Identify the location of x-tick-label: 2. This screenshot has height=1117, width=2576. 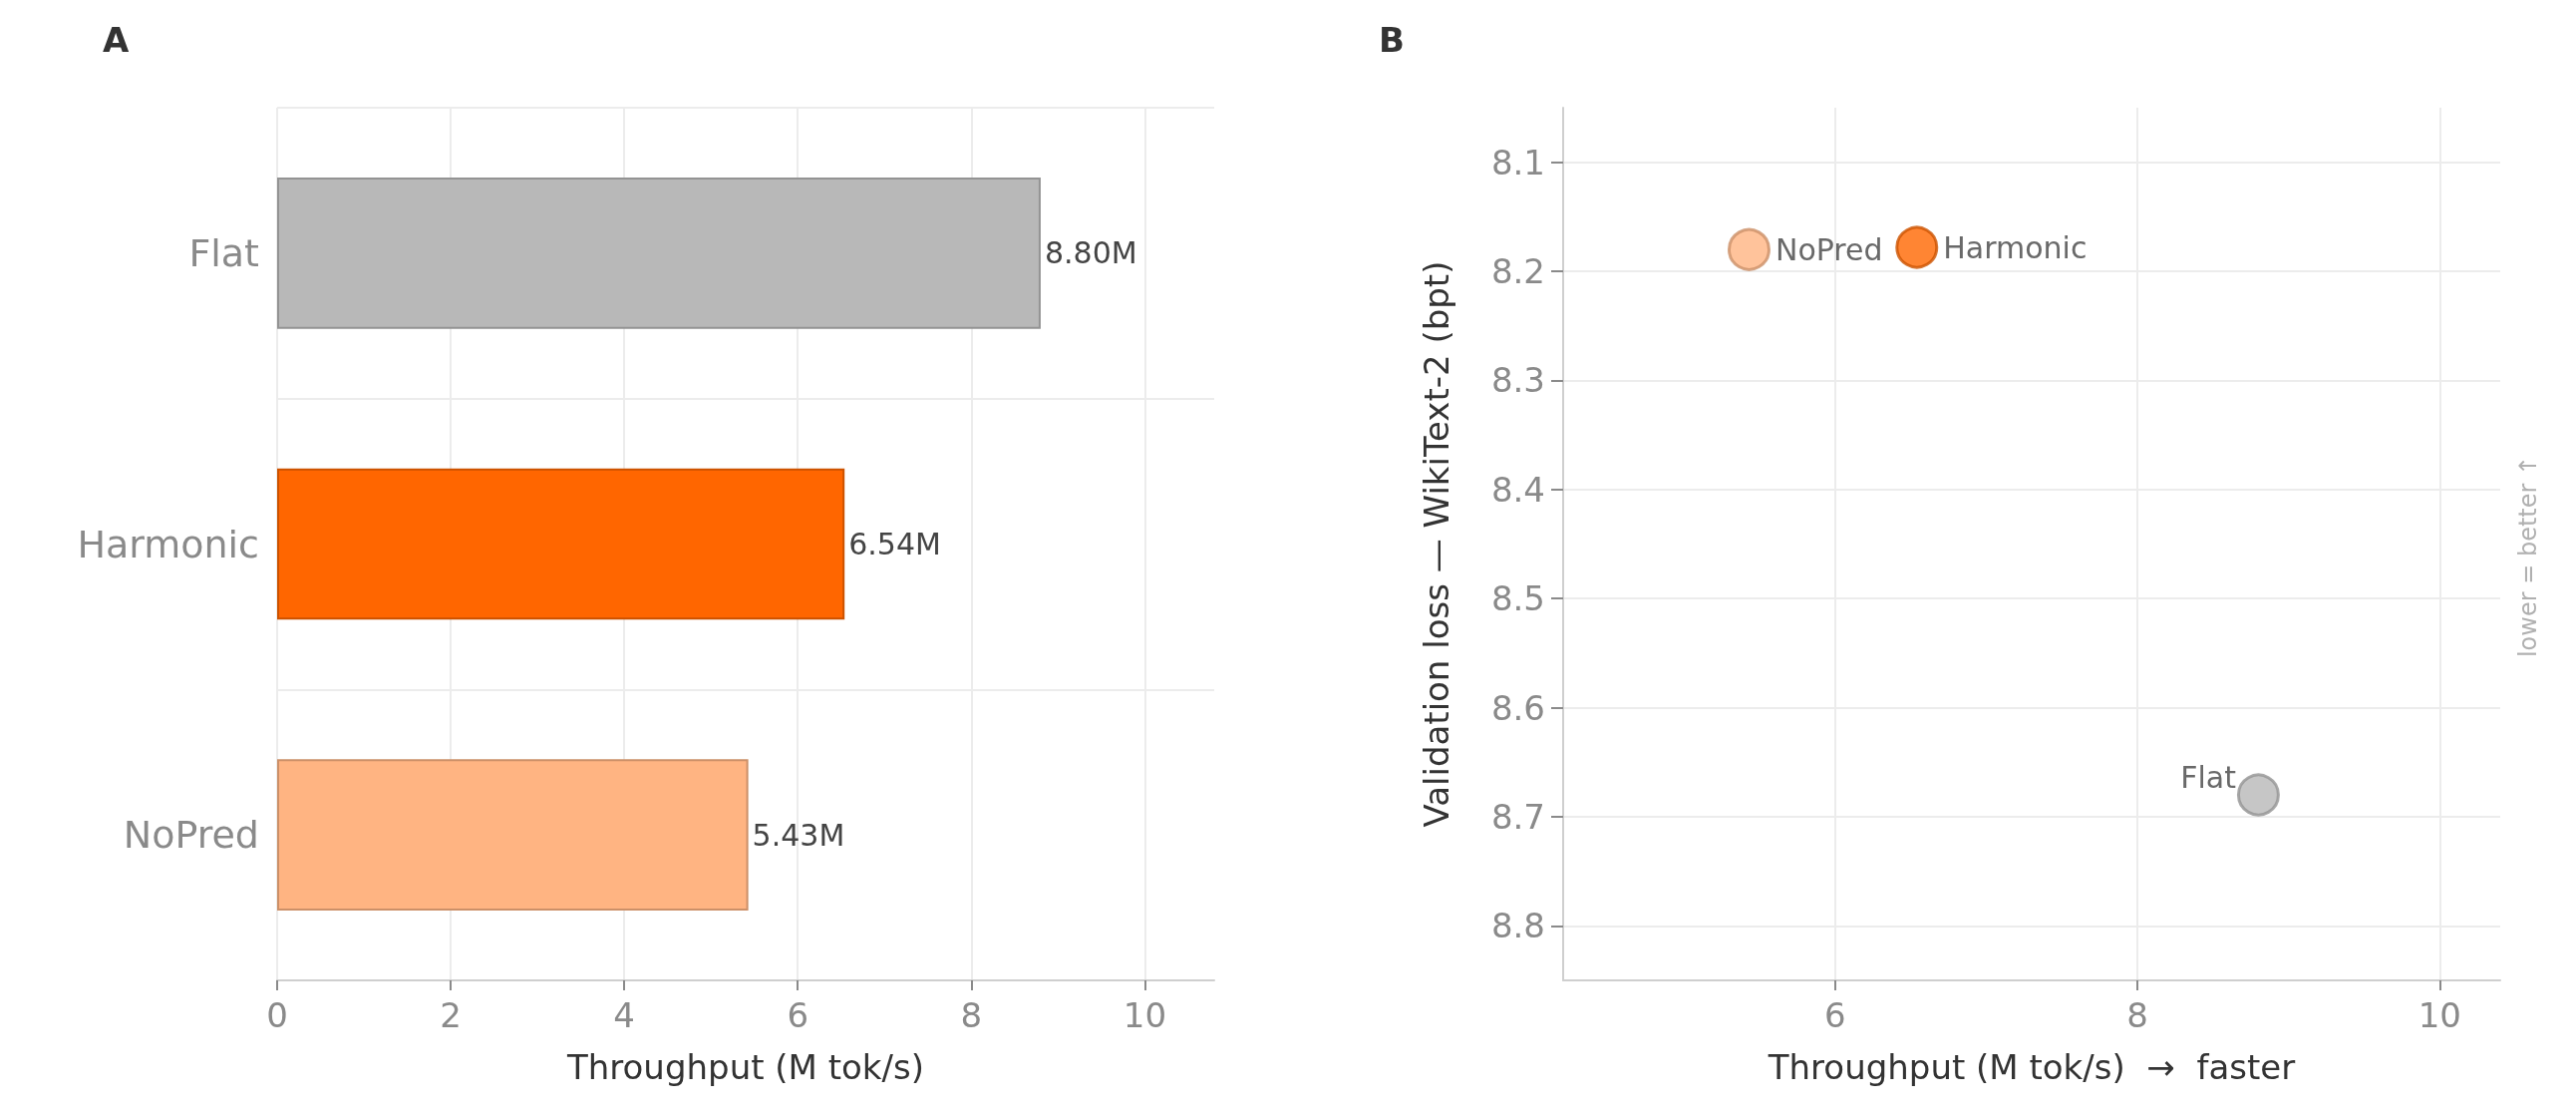
(451, 1015).